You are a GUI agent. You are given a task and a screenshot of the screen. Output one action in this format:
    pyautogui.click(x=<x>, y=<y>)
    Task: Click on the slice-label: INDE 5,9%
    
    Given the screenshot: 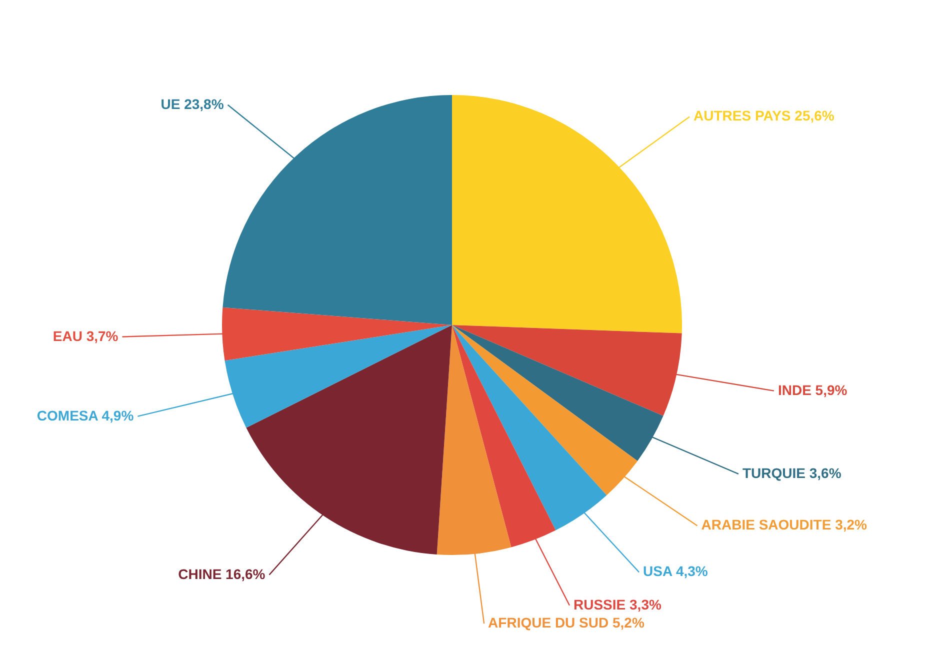 What is the action you would take?
    pyautogui.click(x=813, y=390)
    